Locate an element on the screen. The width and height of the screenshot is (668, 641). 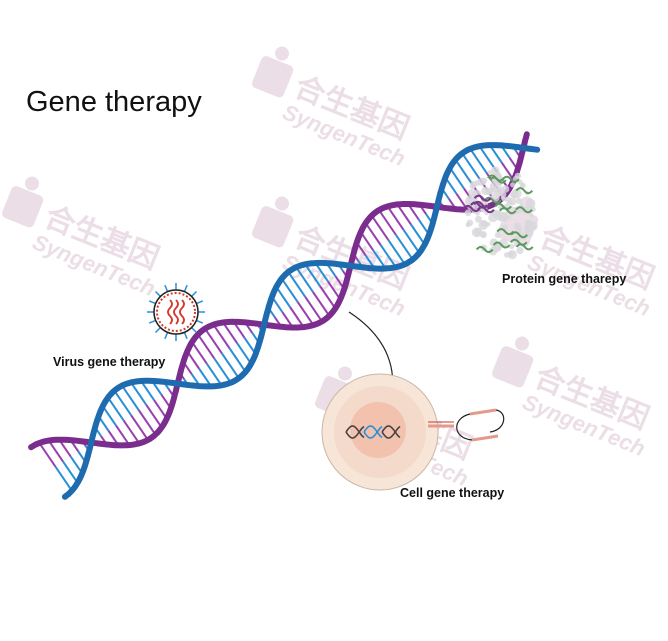
cell-gene-therapy-label: Cell gene therapy is located at coordinates (452, 493).